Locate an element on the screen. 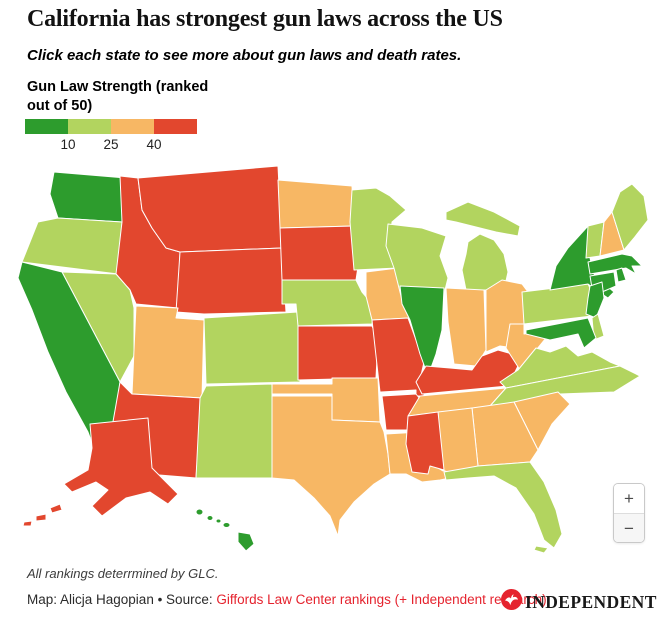 The height and width of the screenshot is (623, 669). state-hi is located at coordinates (225, 530).